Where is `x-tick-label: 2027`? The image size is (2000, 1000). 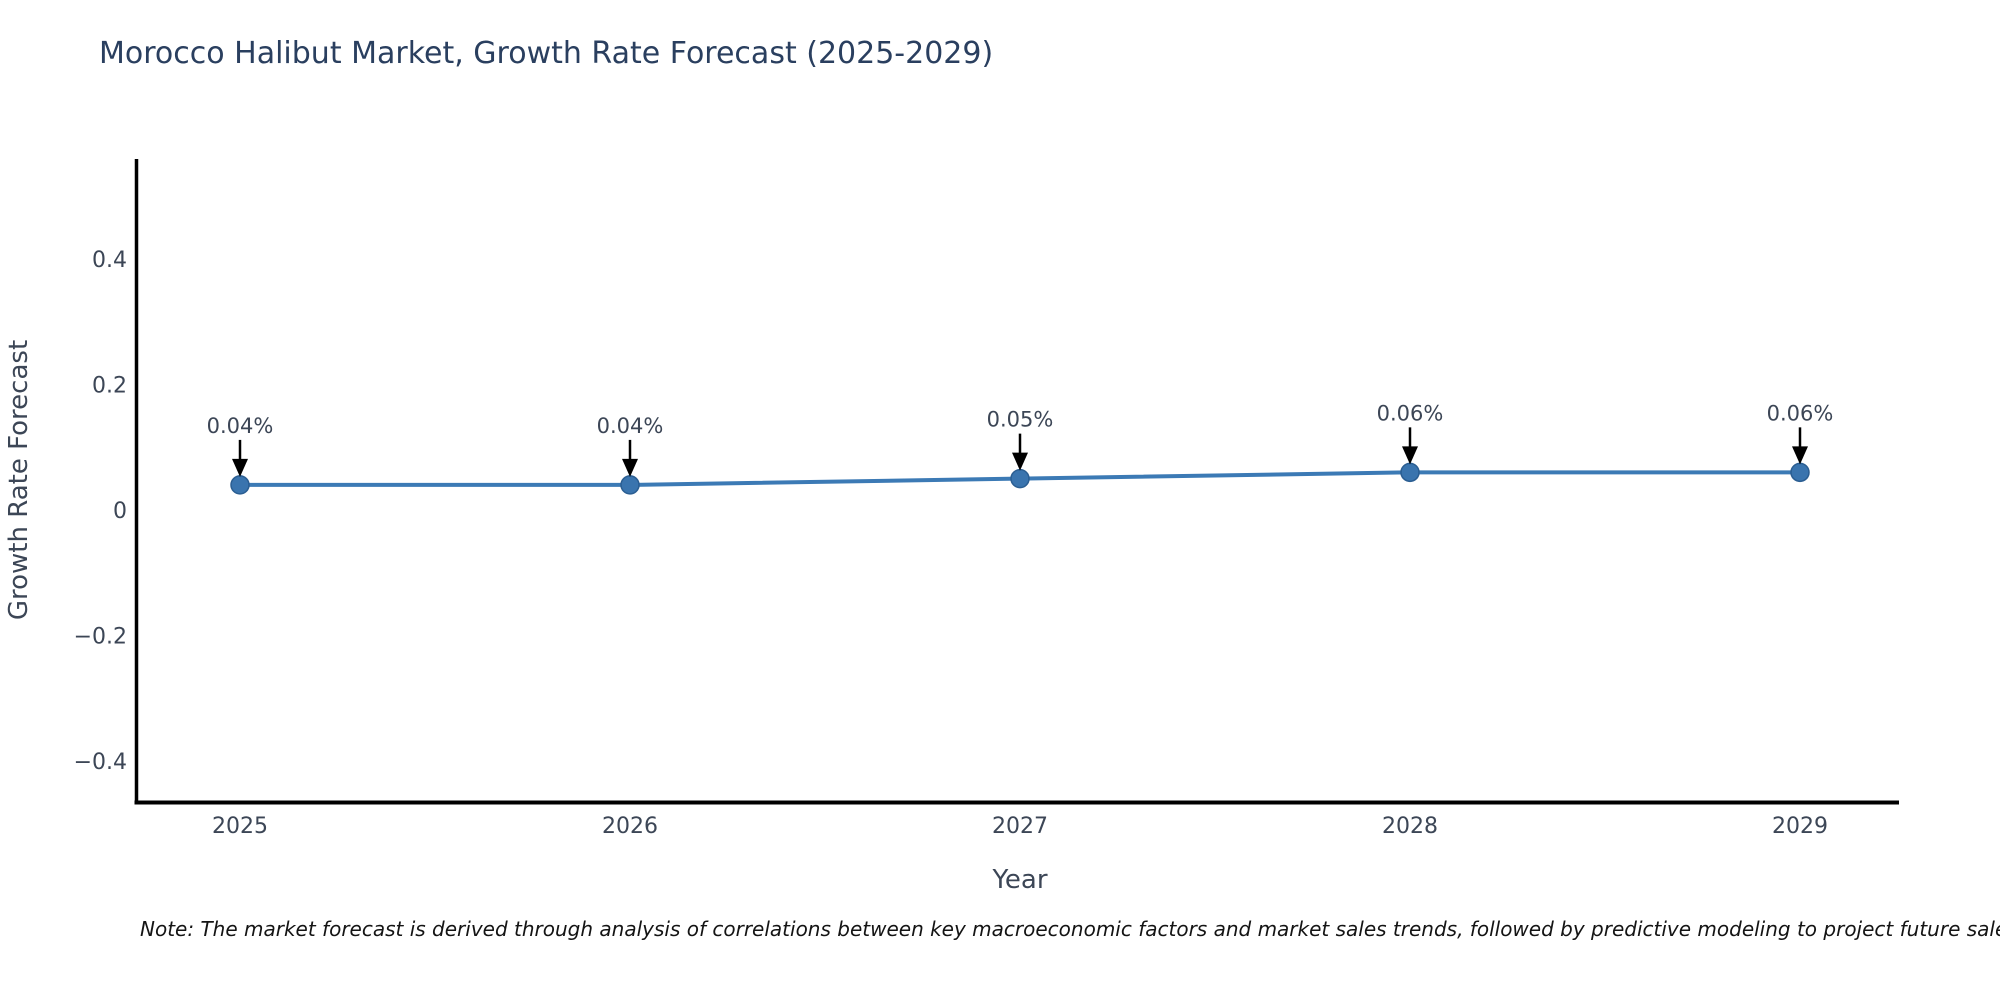 x-tick-label: 2027 is located at coordinates (1020, 826).